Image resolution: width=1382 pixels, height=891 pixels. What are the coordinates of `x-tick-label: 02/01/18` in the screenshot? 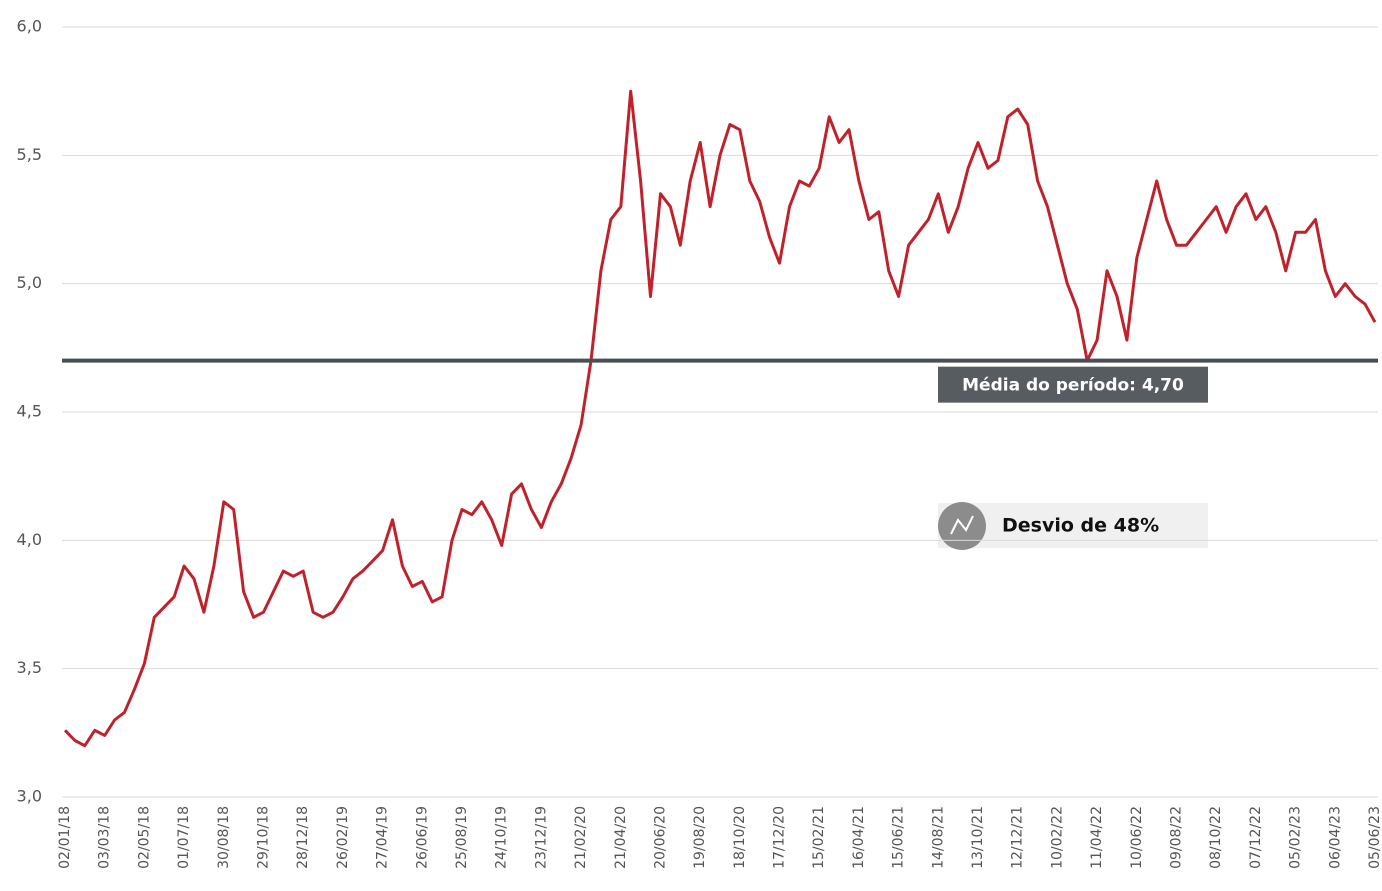 It's located at (65, 837).